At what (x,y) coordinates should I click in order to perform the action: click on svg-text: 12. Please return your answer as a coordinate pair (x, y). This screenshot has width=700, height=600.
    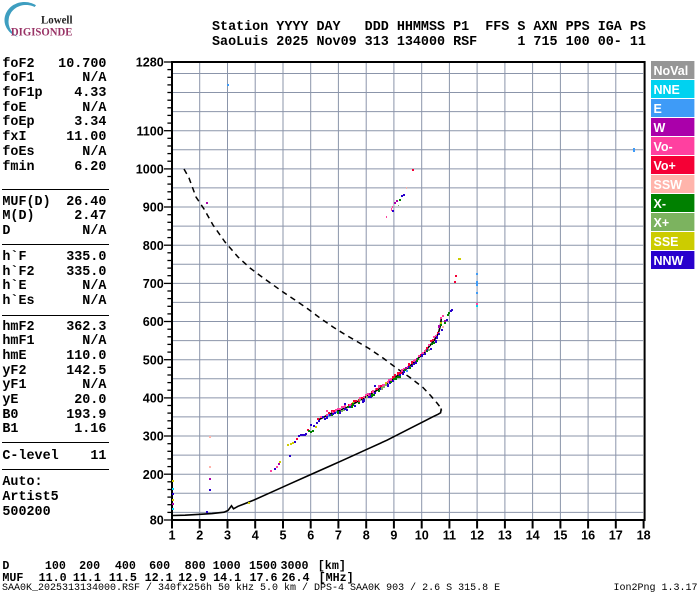
    Looking at the image, I should click on (477, 535).